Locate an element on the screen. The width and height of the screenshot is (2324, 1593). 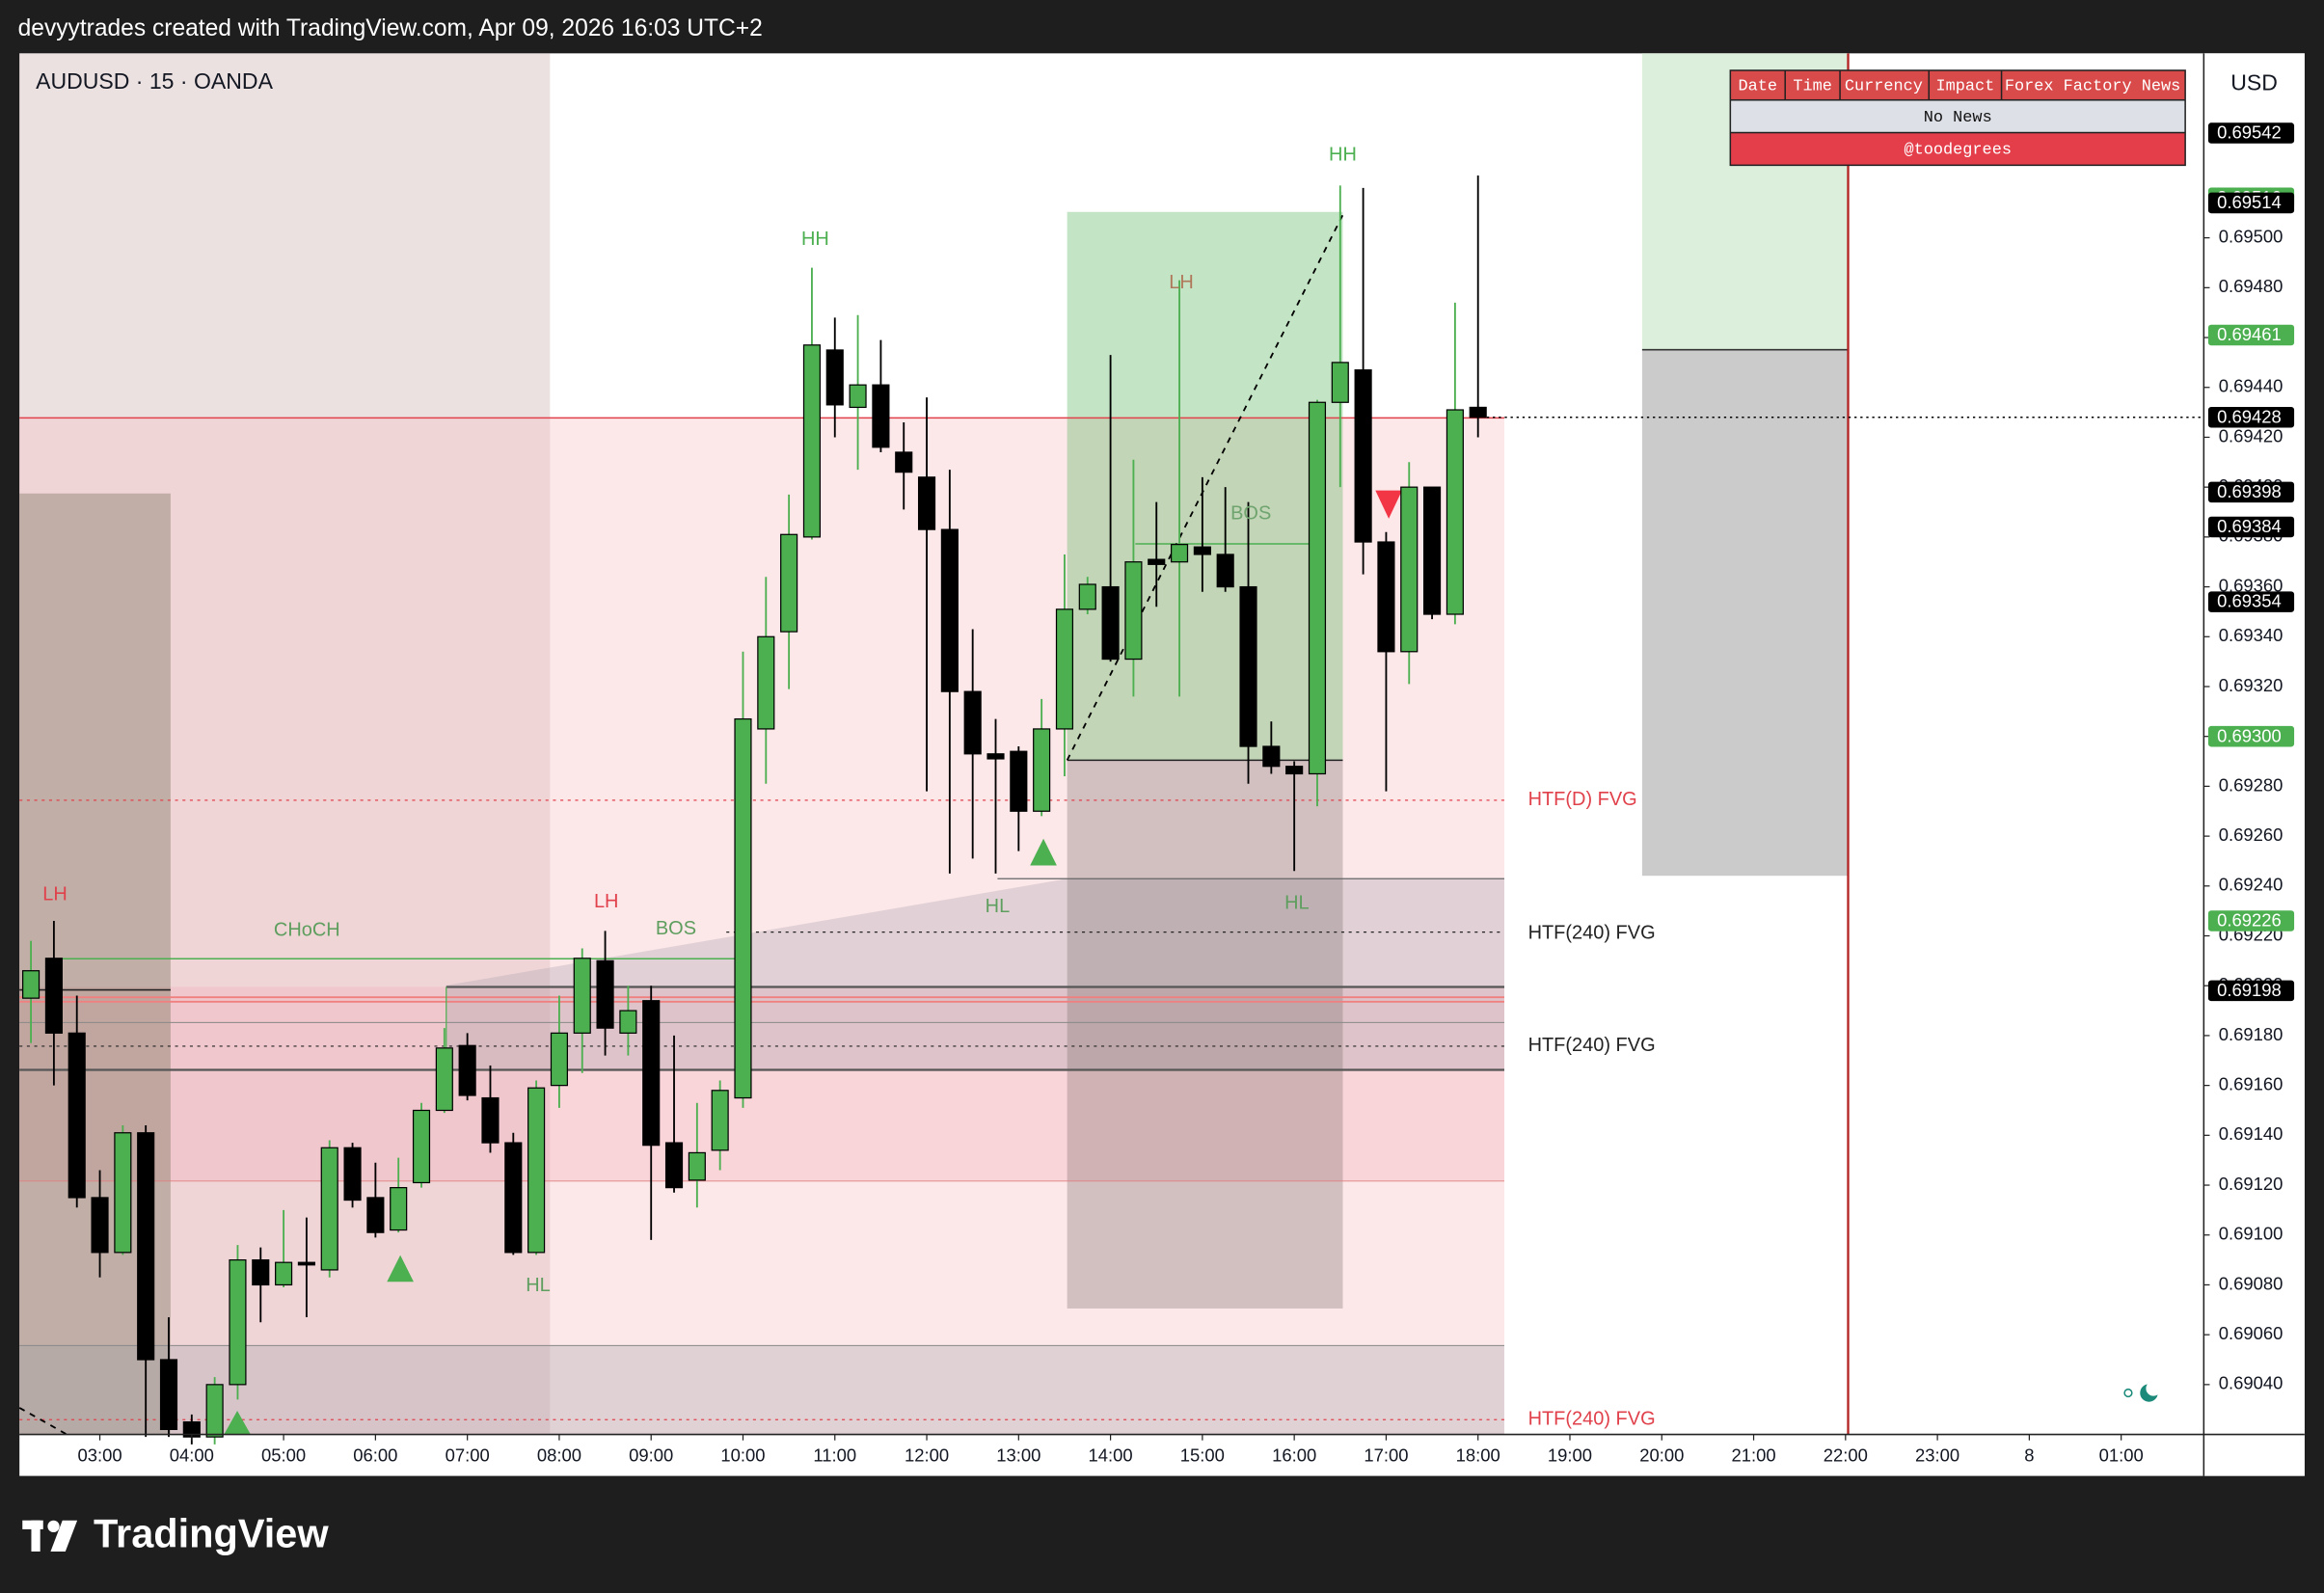
x-tick-label: 03:00 is located at coordinates (99, 1454).